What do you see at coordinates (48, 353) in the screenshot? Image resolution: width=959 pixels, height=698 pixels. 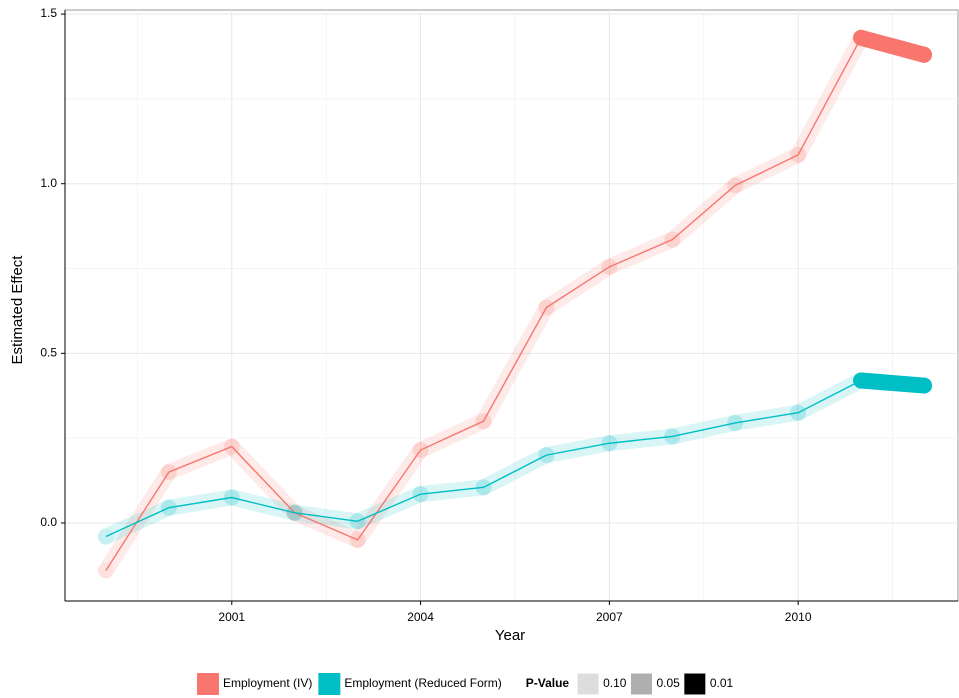 I see `y-tick-label: 0.5` at bounding box center [48, 353].